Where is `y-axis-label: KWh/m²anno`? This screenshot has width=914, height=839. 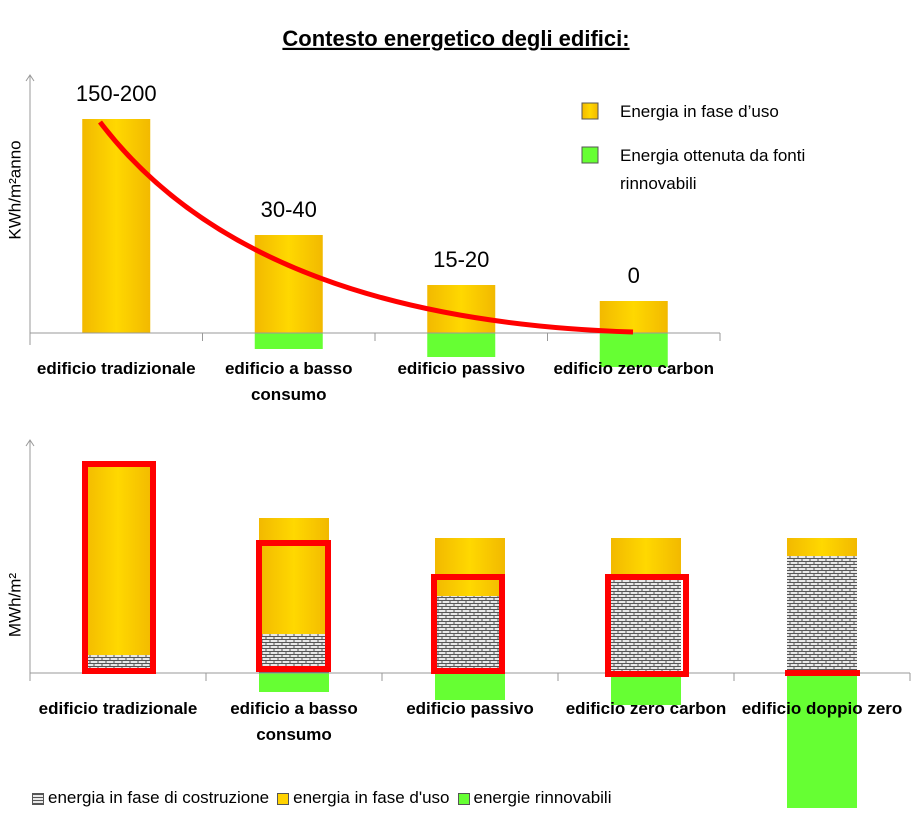
y-axis-label: KWh/m²anno is located at coordinates (14, 189).